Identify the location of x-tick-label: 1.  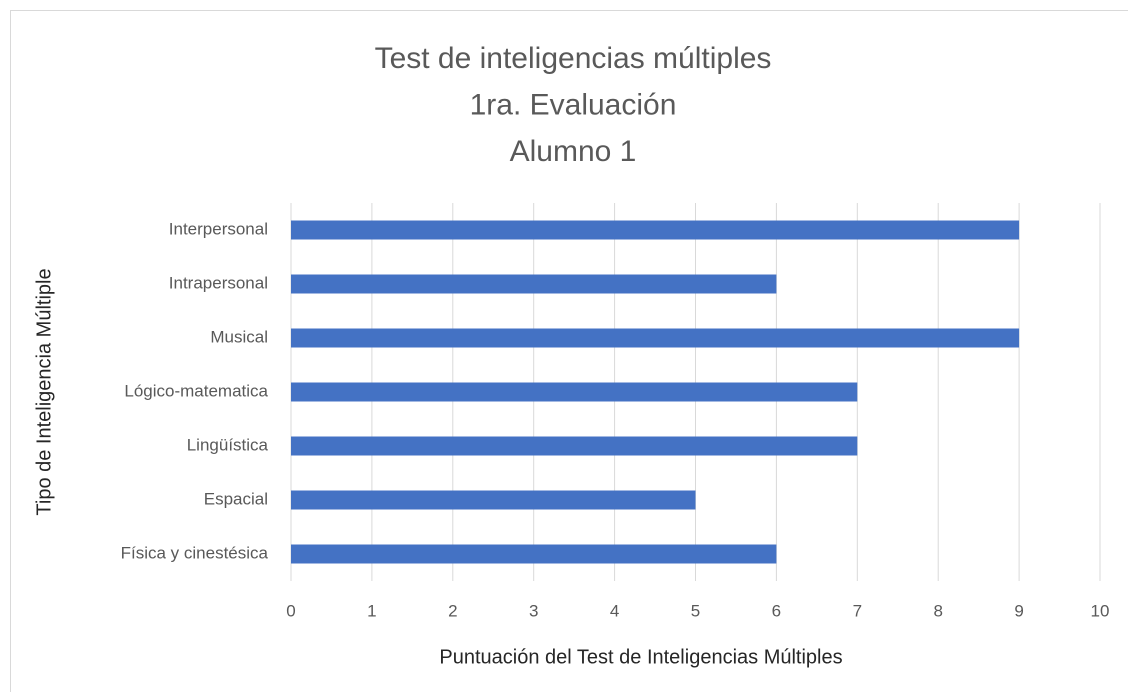
(371, 610).